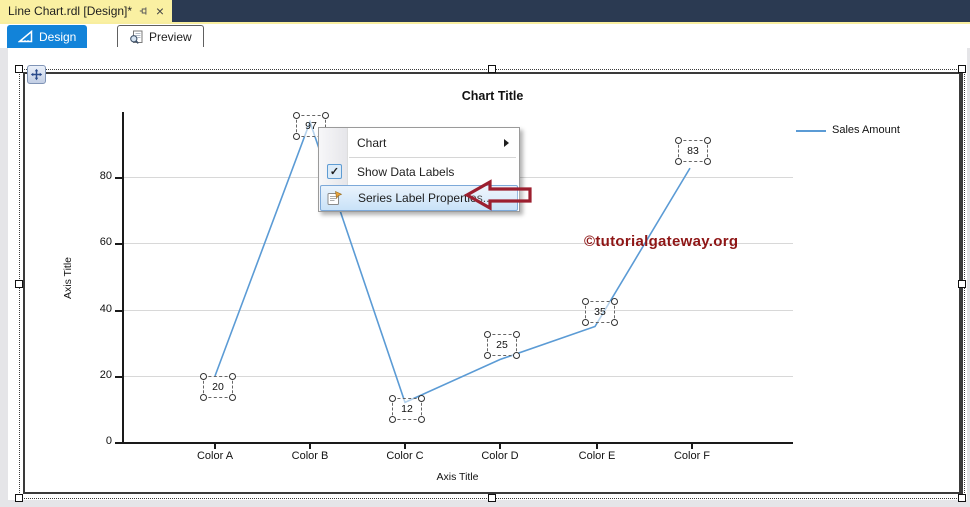 Image resolution: width=970 pixels, height=507 pixels. I want to click on tab-design: Design, so click(47, 36).